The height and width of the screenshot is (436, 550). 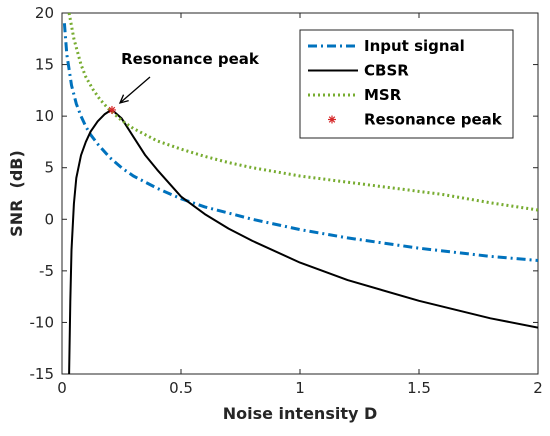 What do you see at coordinates (49, 168) in the screenshot?
I see `y-tick-label: 5` at bounding box center [49, 168].